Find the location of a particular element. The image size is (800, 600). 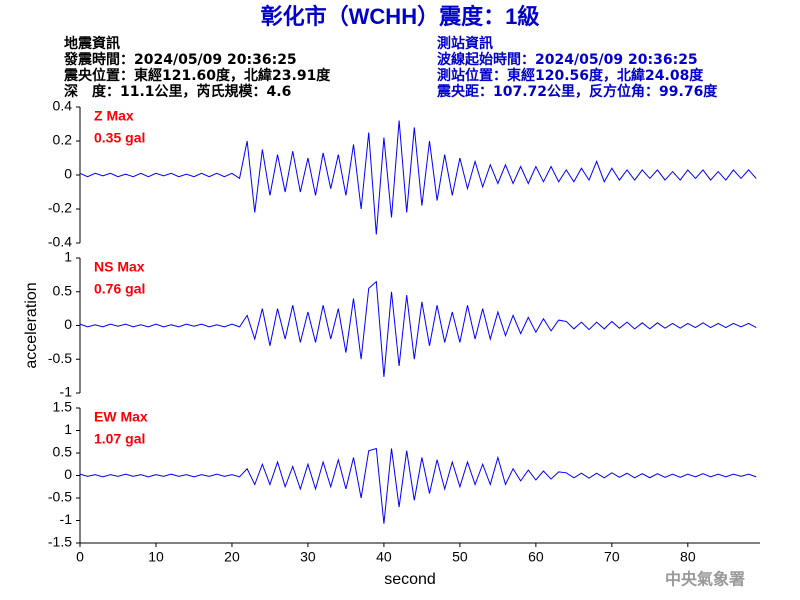

y-tick-label: -0.2 is located at coordinates (60, 208).